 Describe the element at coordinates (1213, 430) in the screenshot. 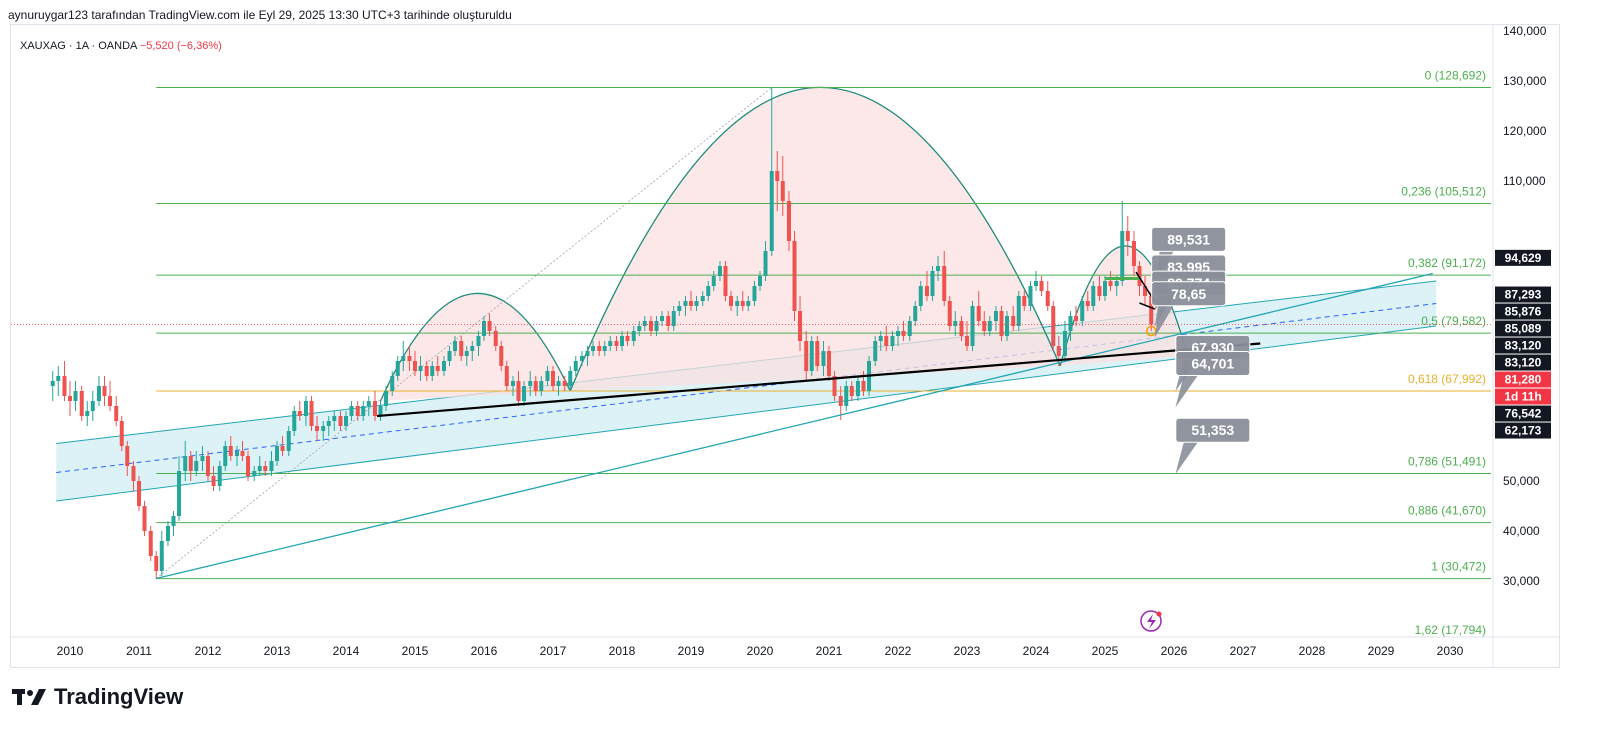

I see `callout-box` at that location.